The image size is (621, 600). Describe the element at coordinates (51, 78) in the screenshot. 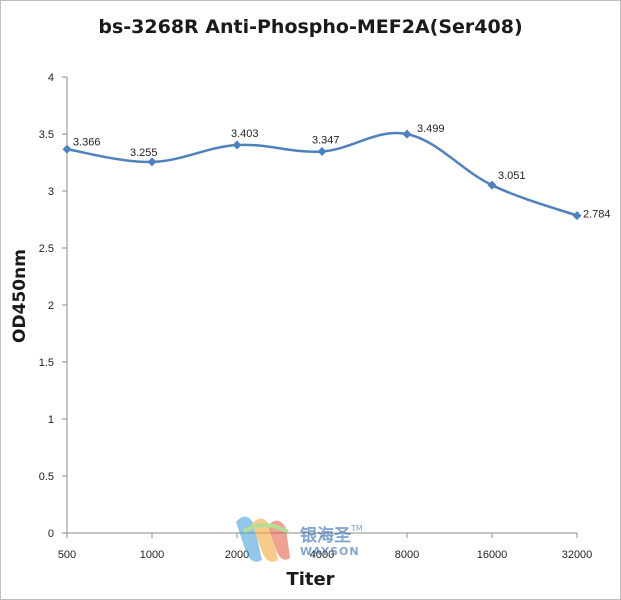

I see `y-tick-label: 4` at that location.